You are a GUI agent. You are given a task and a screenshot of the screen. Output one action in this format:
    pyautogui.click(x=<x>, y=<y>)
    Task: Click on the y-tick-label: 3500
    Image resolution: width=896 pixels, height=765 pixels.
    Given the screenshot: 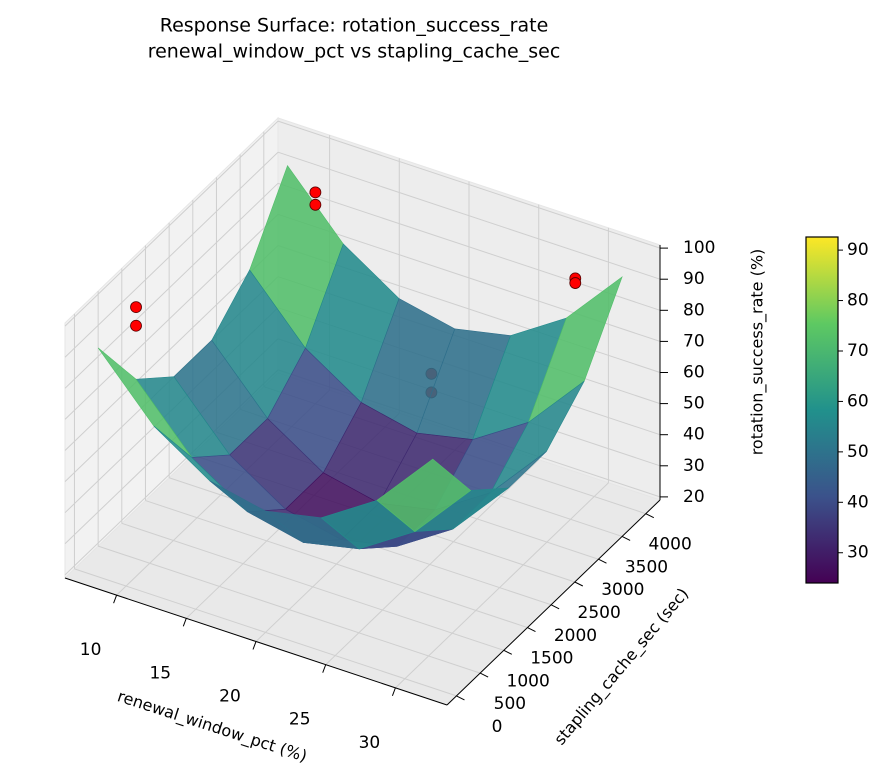 What is the action you would take?
    pyautogui.click(x=646, y=567)
    